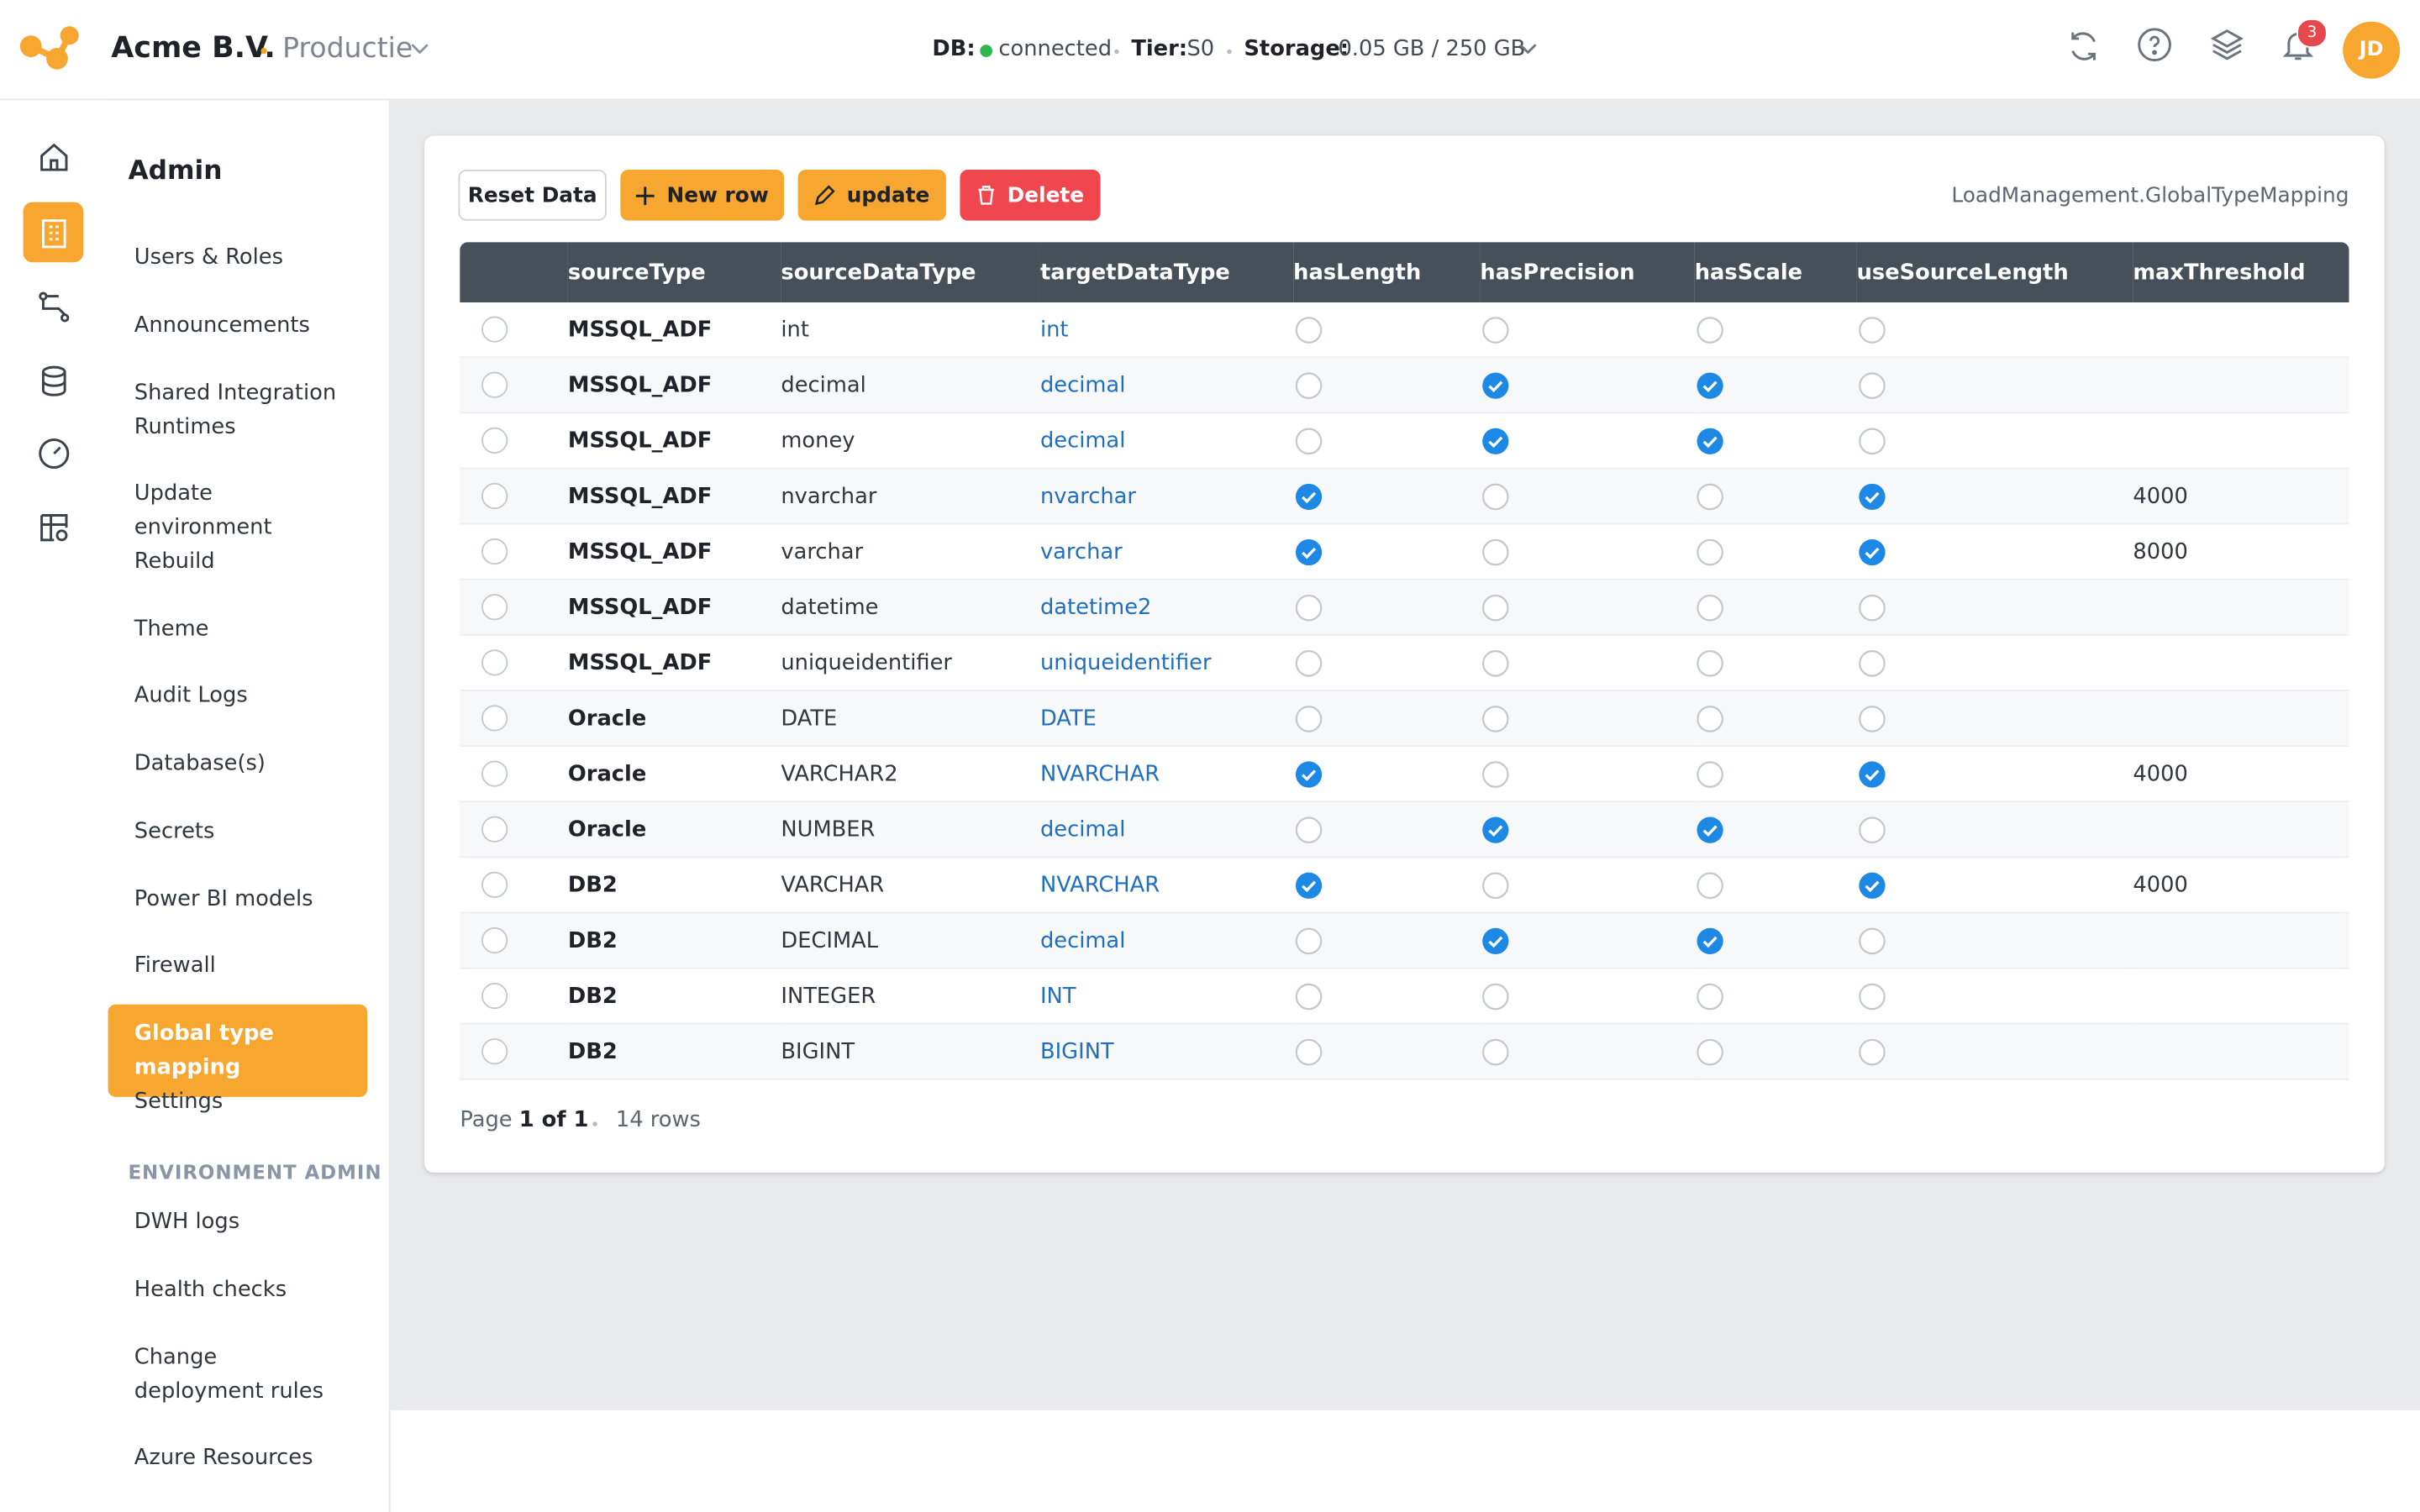  Describe the element at coordinates (222, 325) in the screenshot. I see `menu-item: Announcements` at that location.